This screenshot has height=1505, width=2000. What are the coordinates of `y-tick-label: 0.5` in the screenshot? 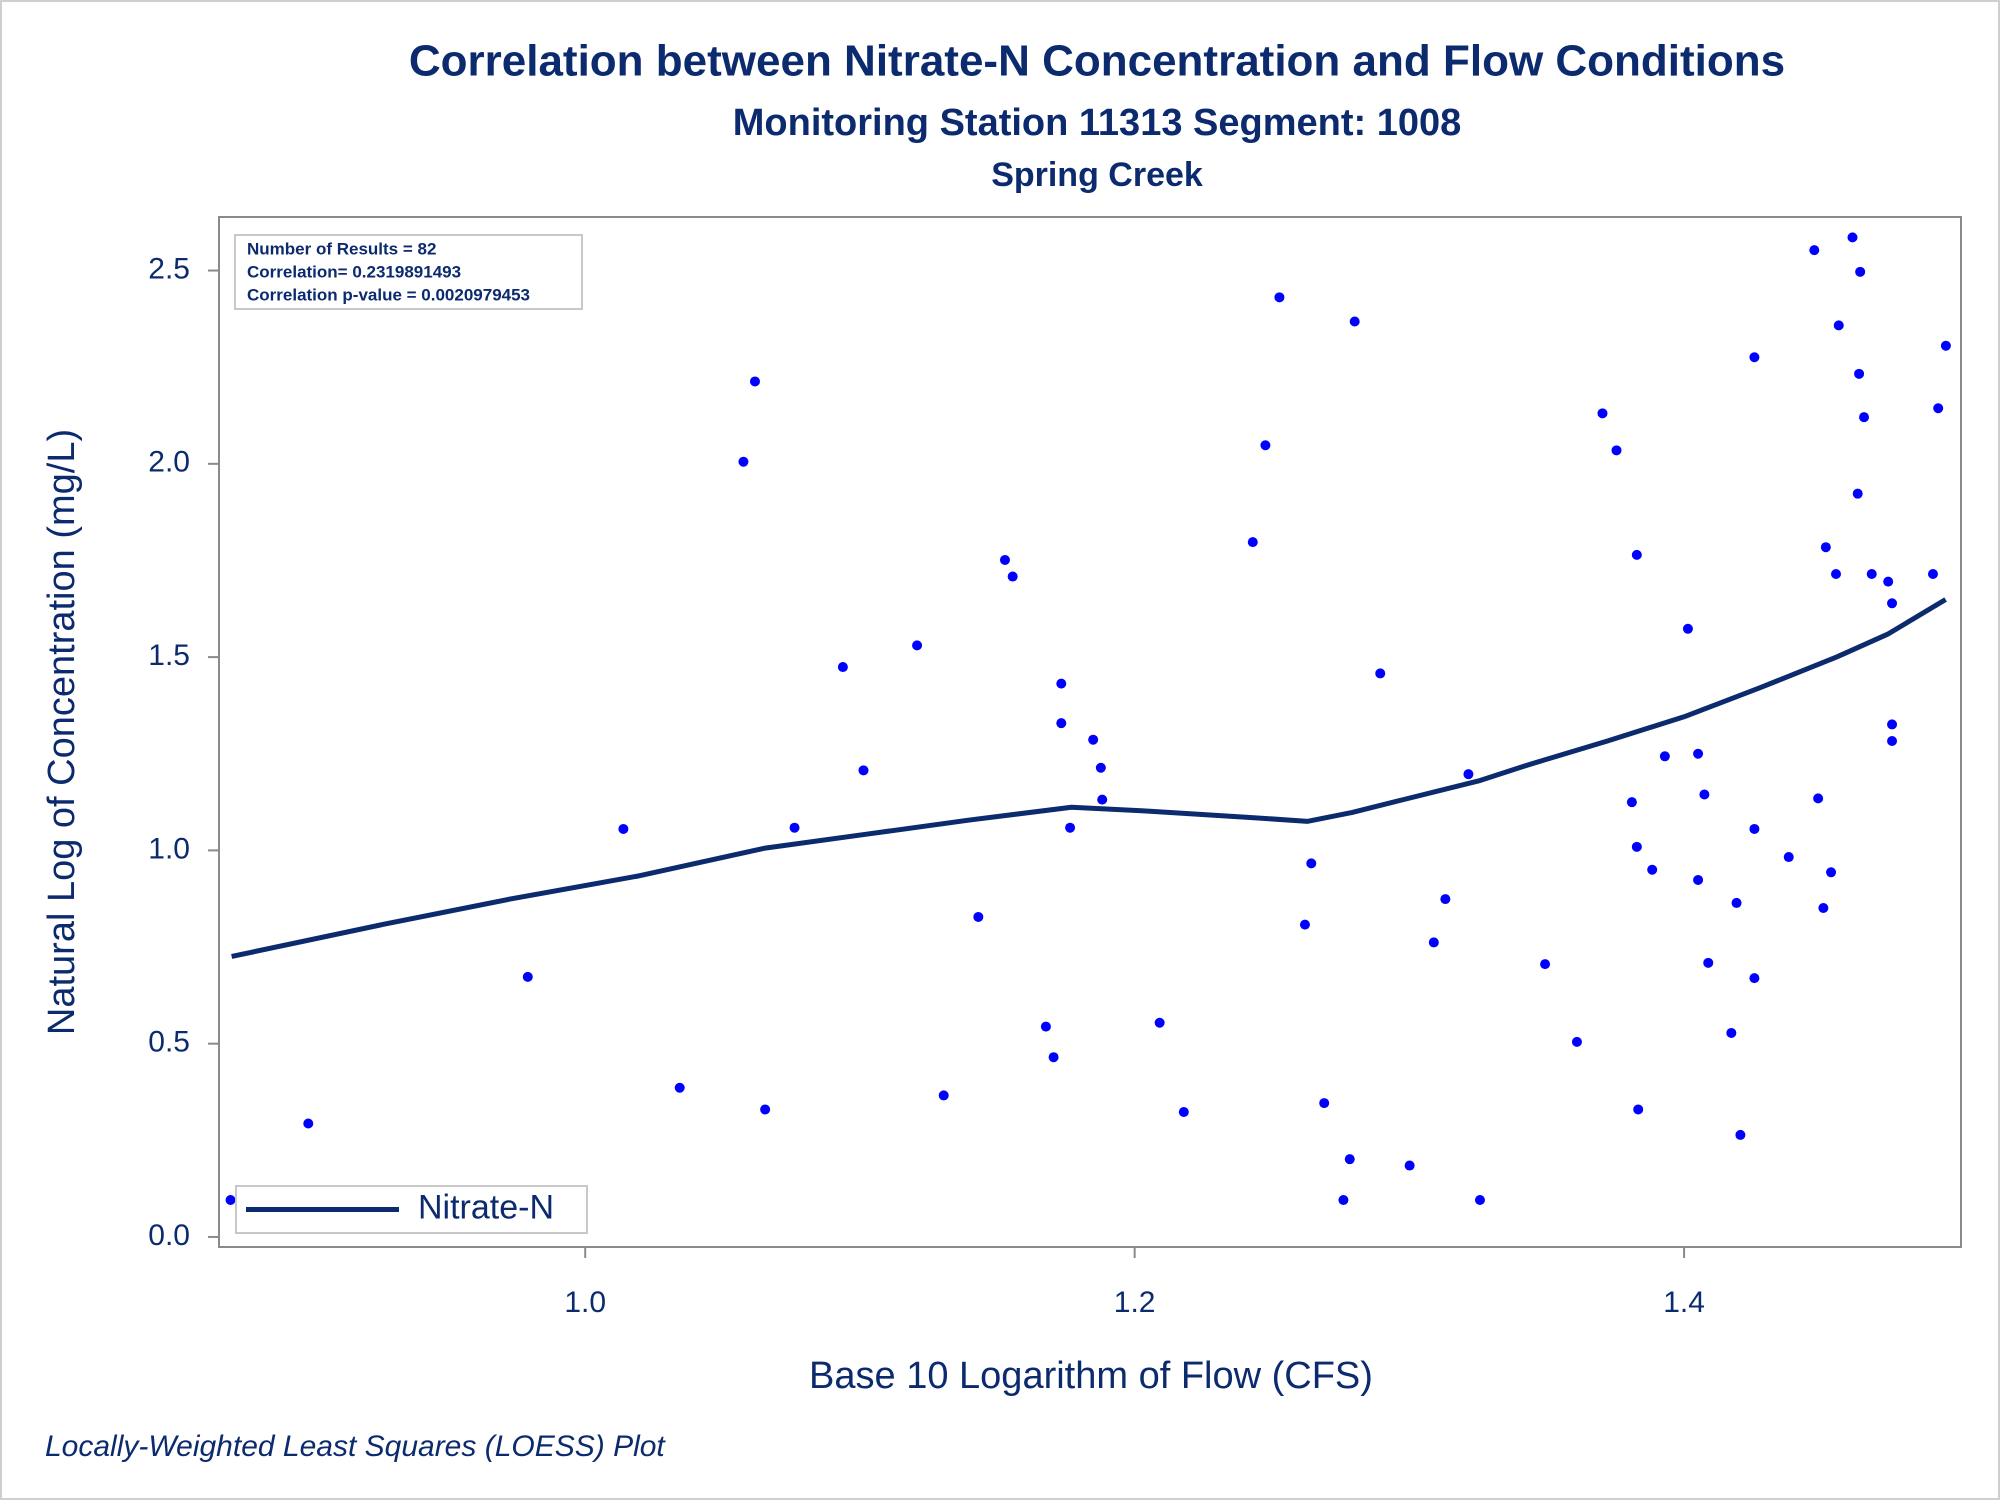 It's located at (169, 1042).